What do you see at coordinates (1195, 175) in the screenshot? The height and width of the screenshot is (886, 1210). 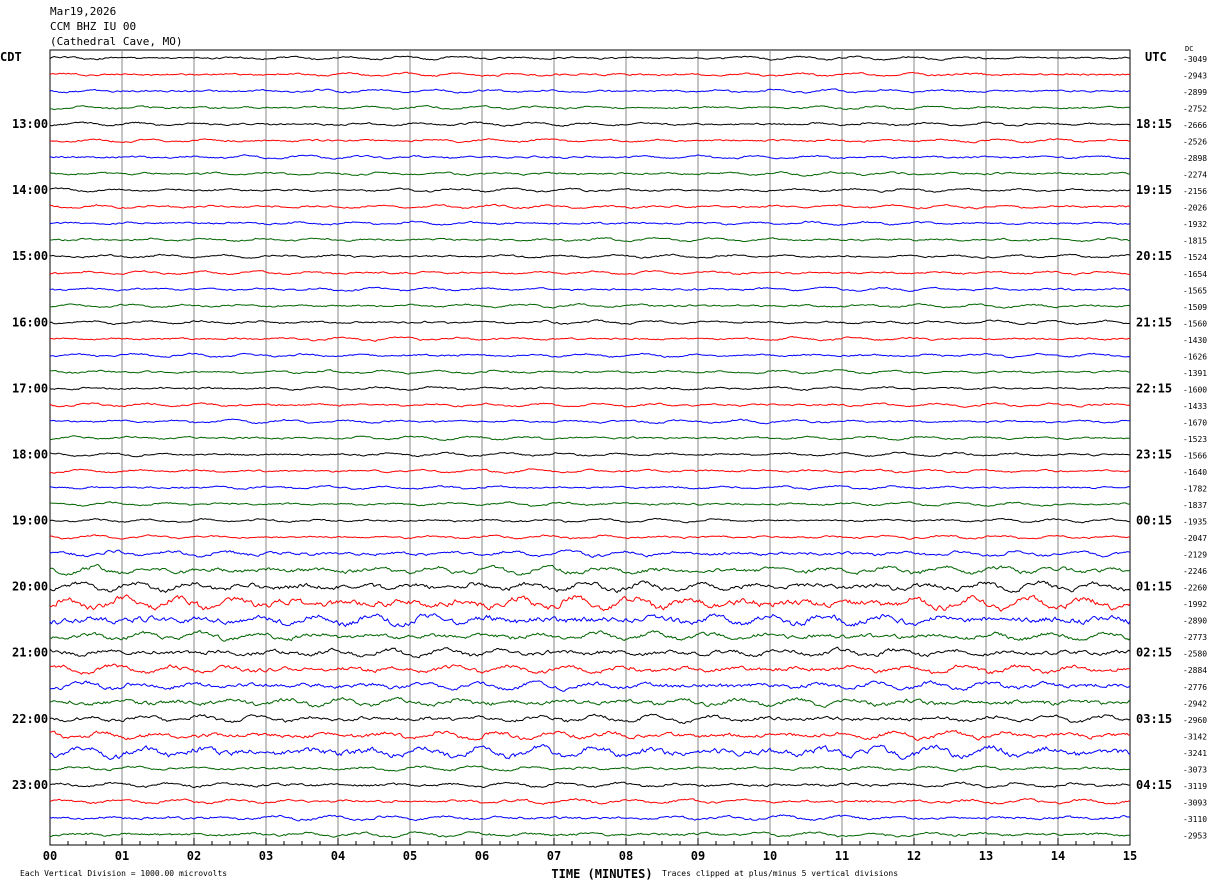 I see `dc-offset-label: -2274` at bounding box center [1195, 175].